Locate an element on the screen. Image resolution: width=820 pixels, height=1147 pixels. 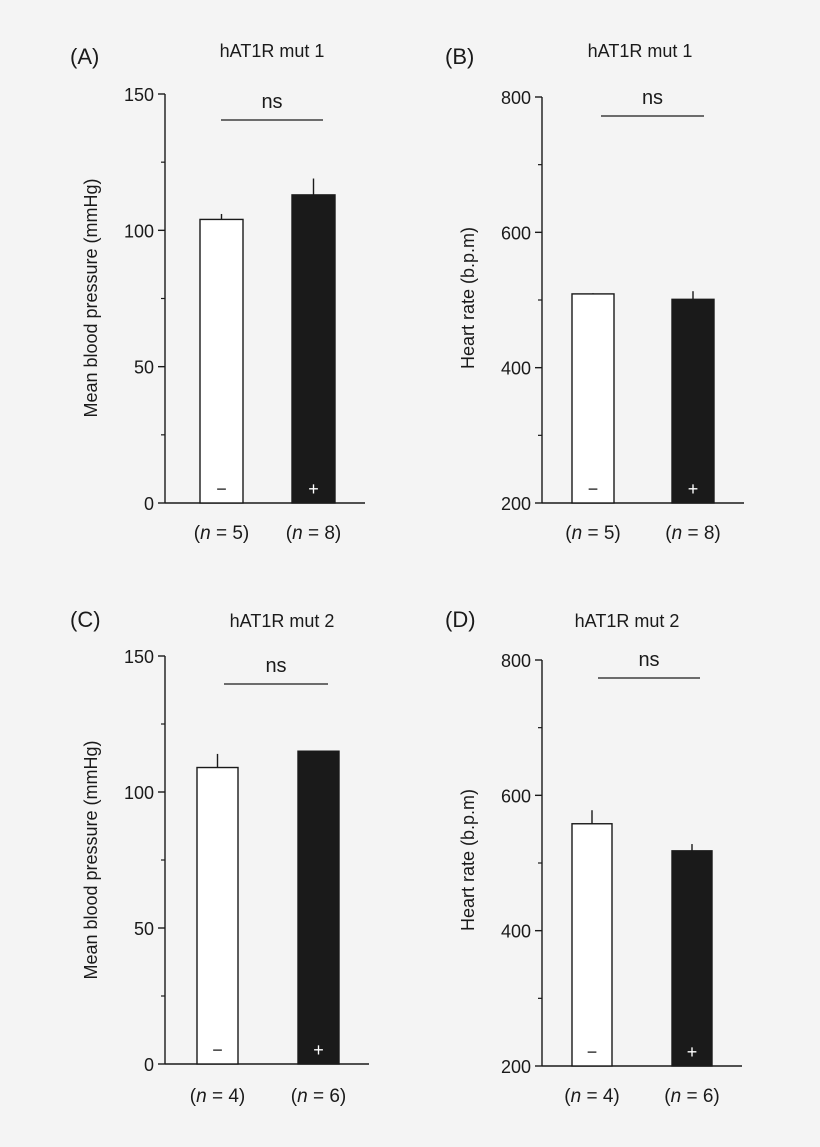
panel-label: (A) is located at coordinates (84, 56).